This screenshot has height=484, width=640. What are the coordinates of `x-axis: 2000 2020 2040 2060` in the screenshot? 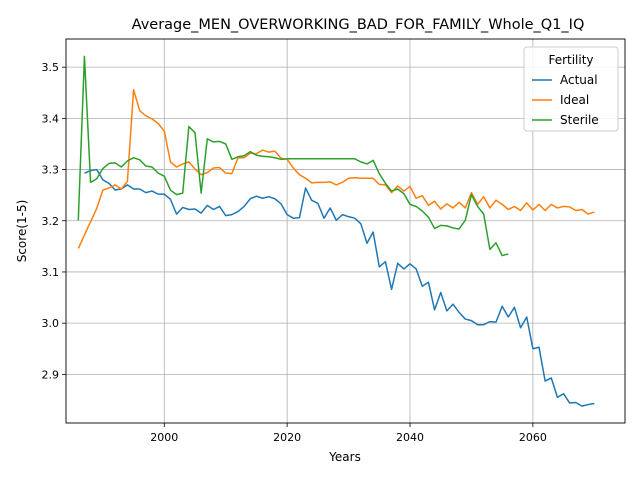 It's located at (348, 433).